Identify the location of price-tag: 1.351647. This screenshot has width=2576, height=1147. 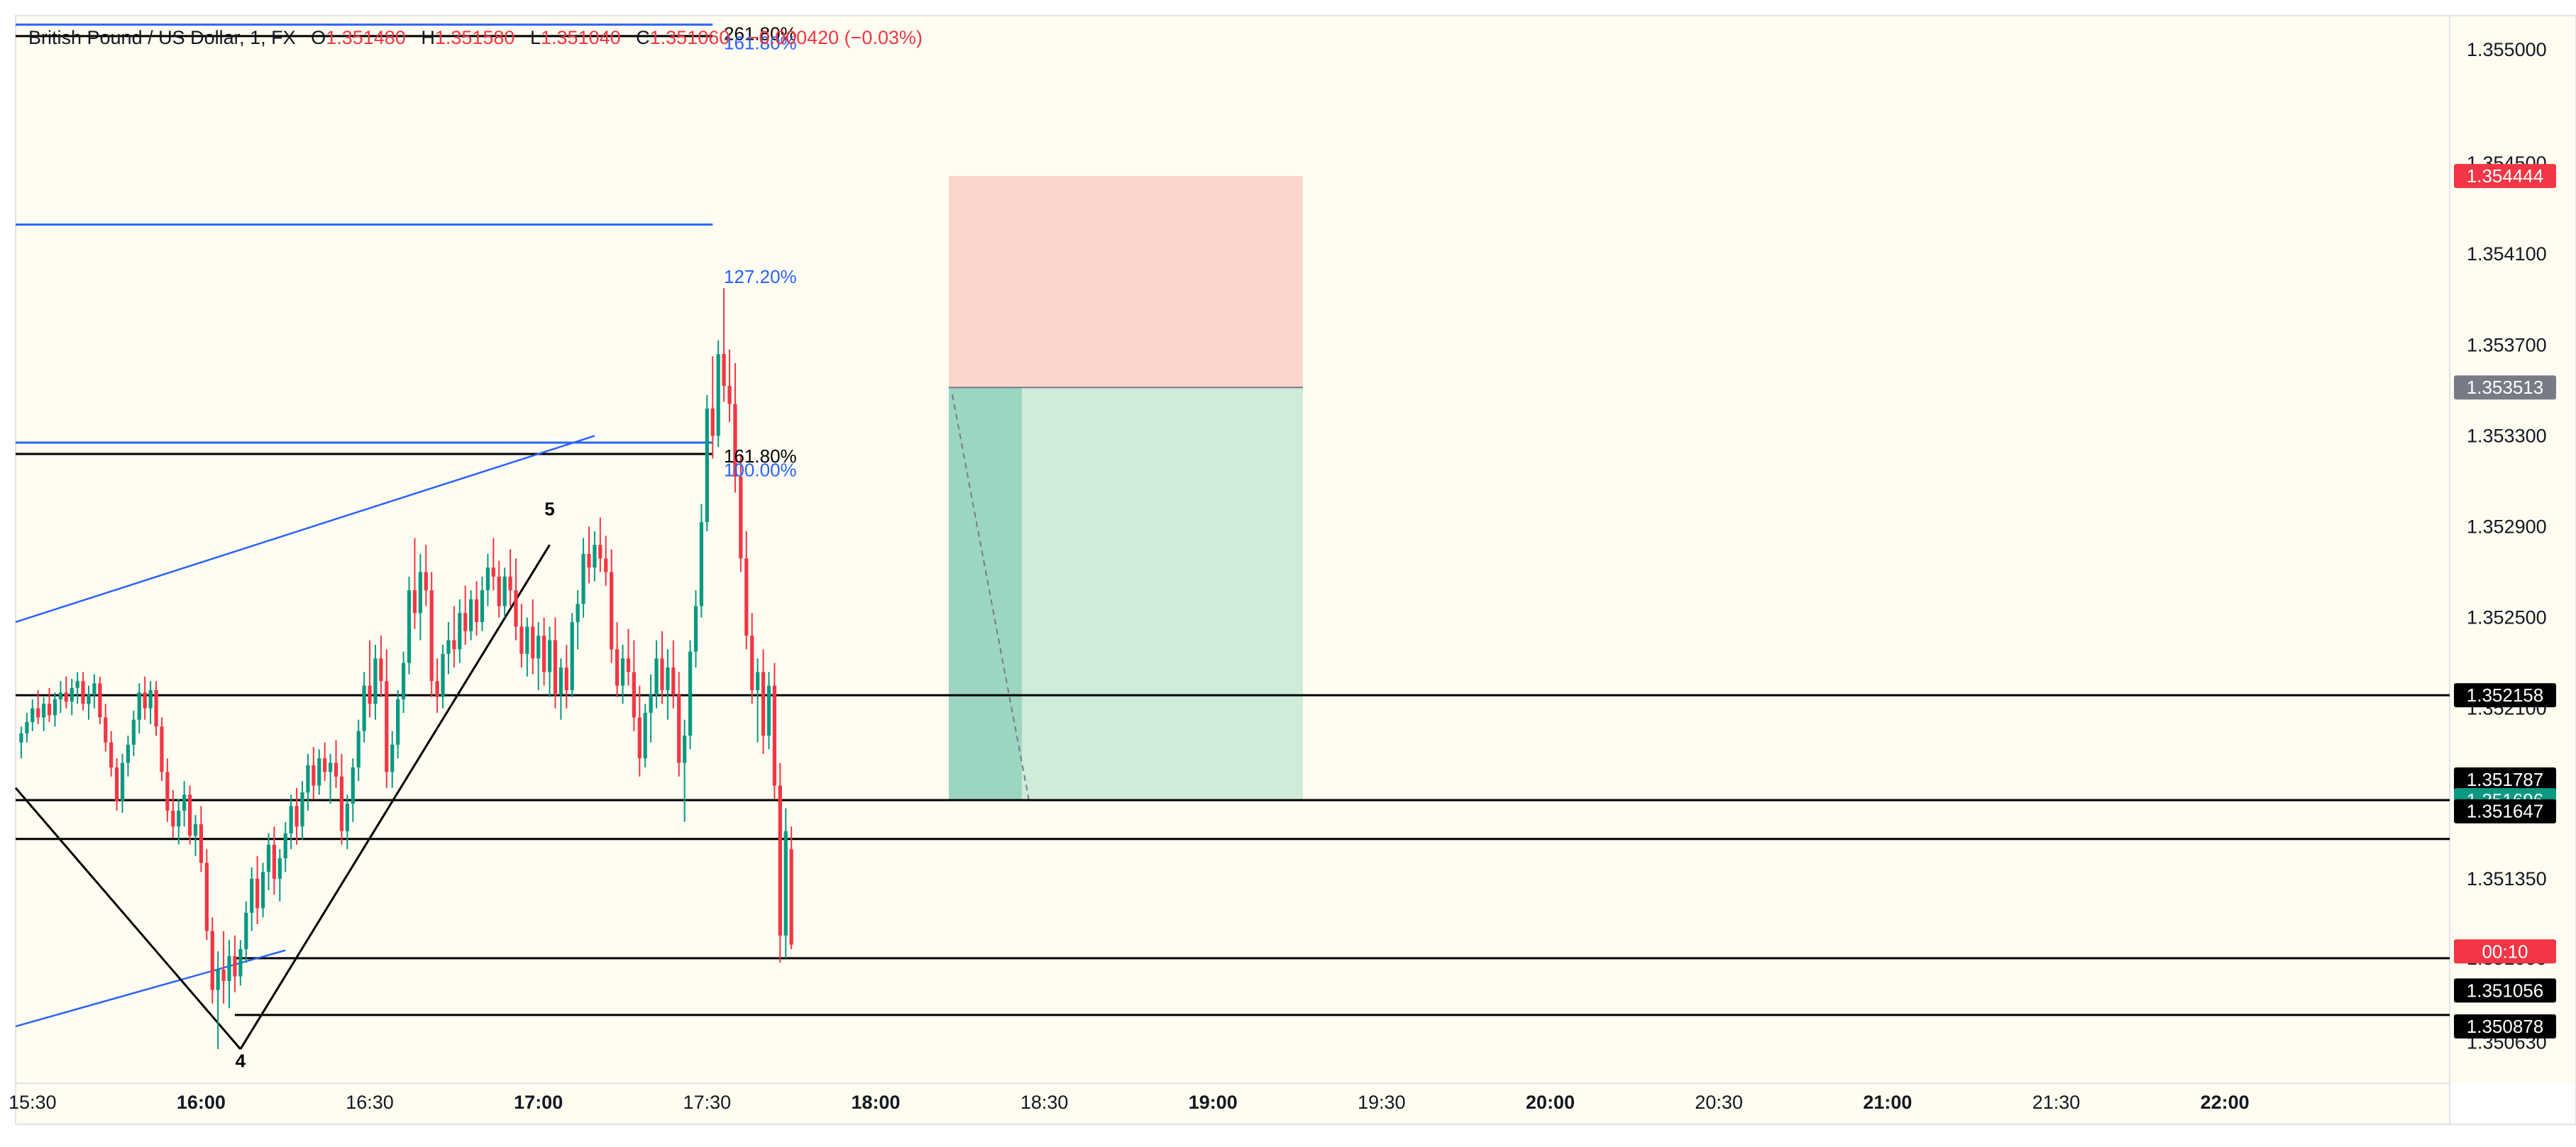
(2505, 812).